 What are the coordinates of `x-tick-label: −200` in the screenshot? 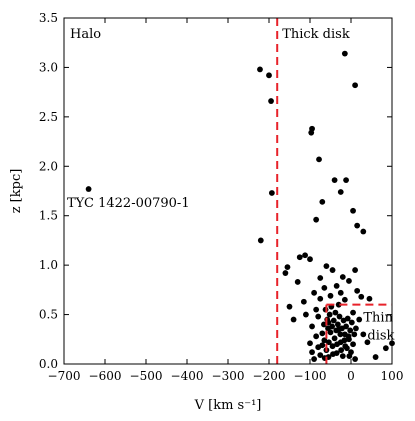 It's located at (269, 376).